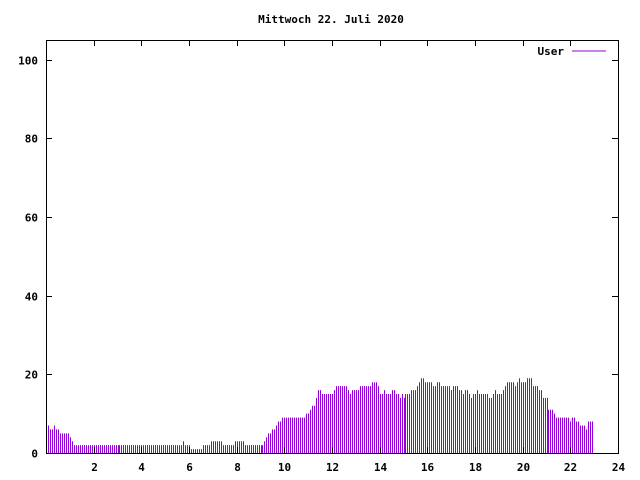 This screenshot has width=640, height=480. I want to click on legend: User, so click(572, 51).